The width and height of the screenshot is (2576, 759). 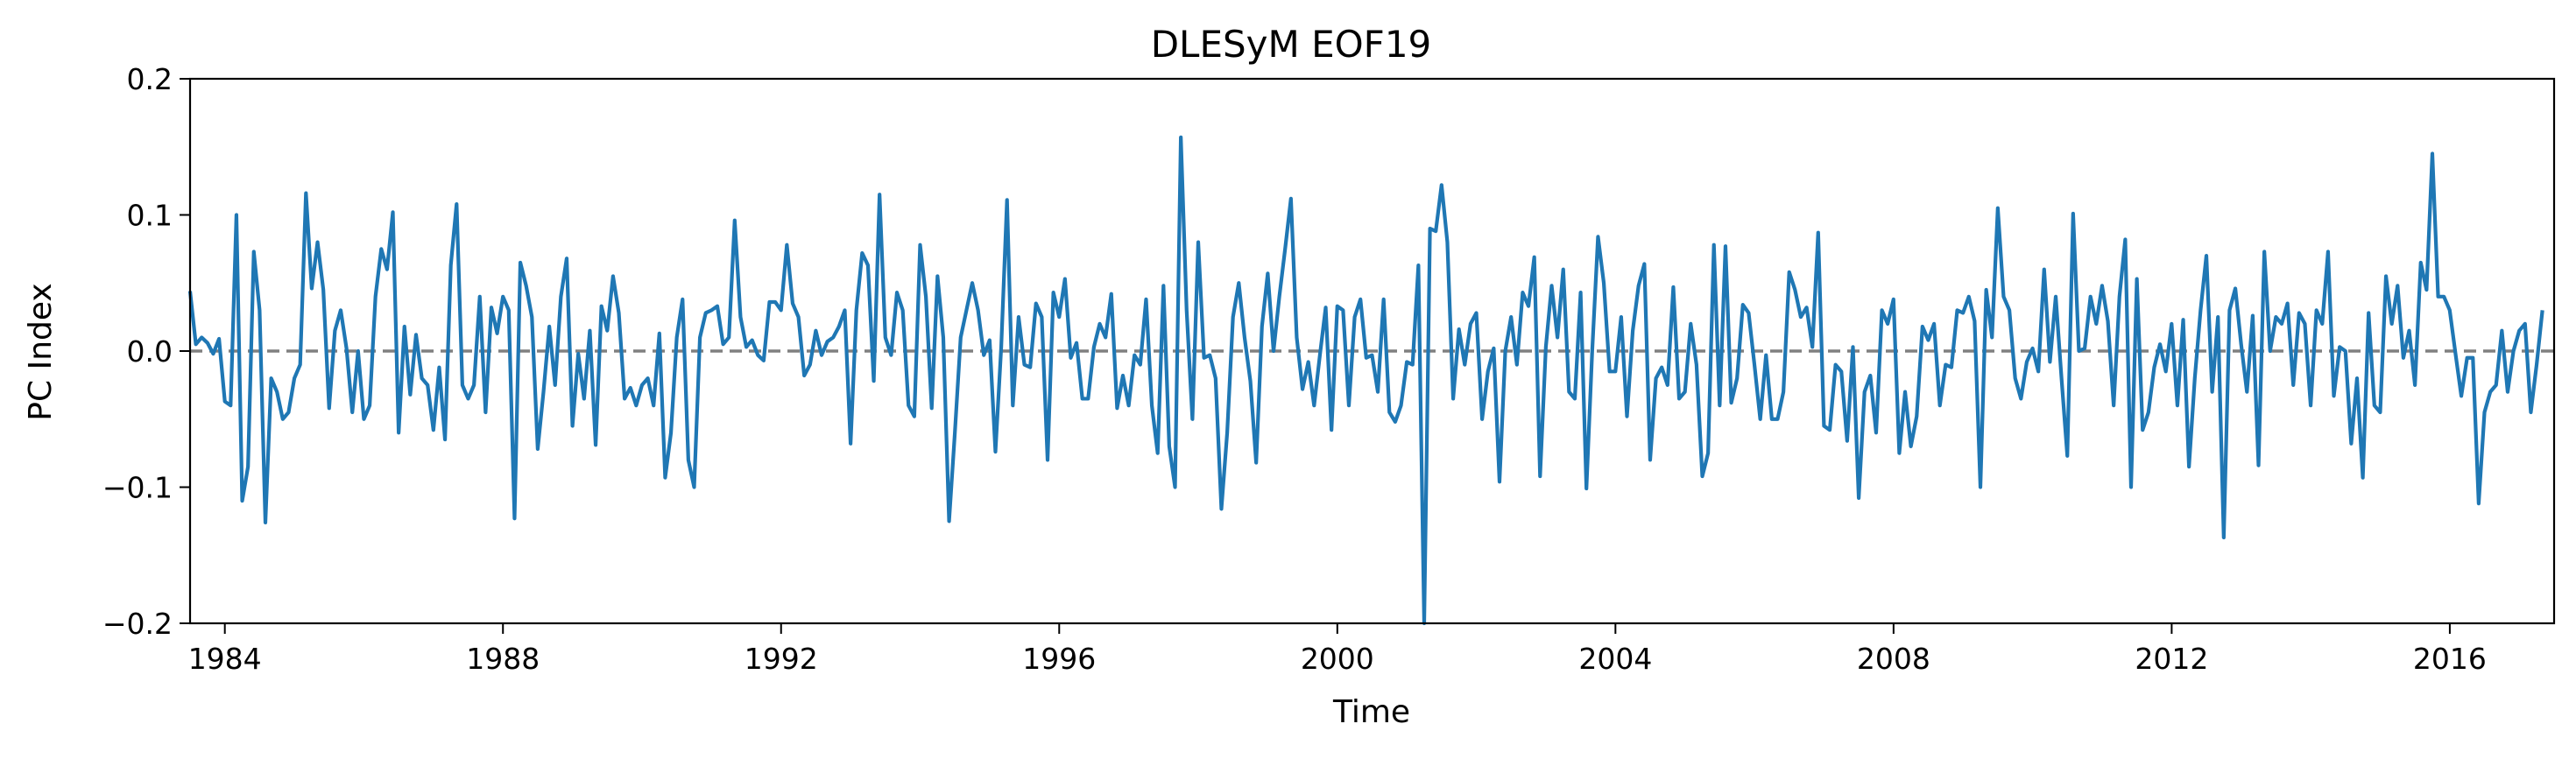 I want to click on y-axis-label: PC Index, so click(x=41, y=351).